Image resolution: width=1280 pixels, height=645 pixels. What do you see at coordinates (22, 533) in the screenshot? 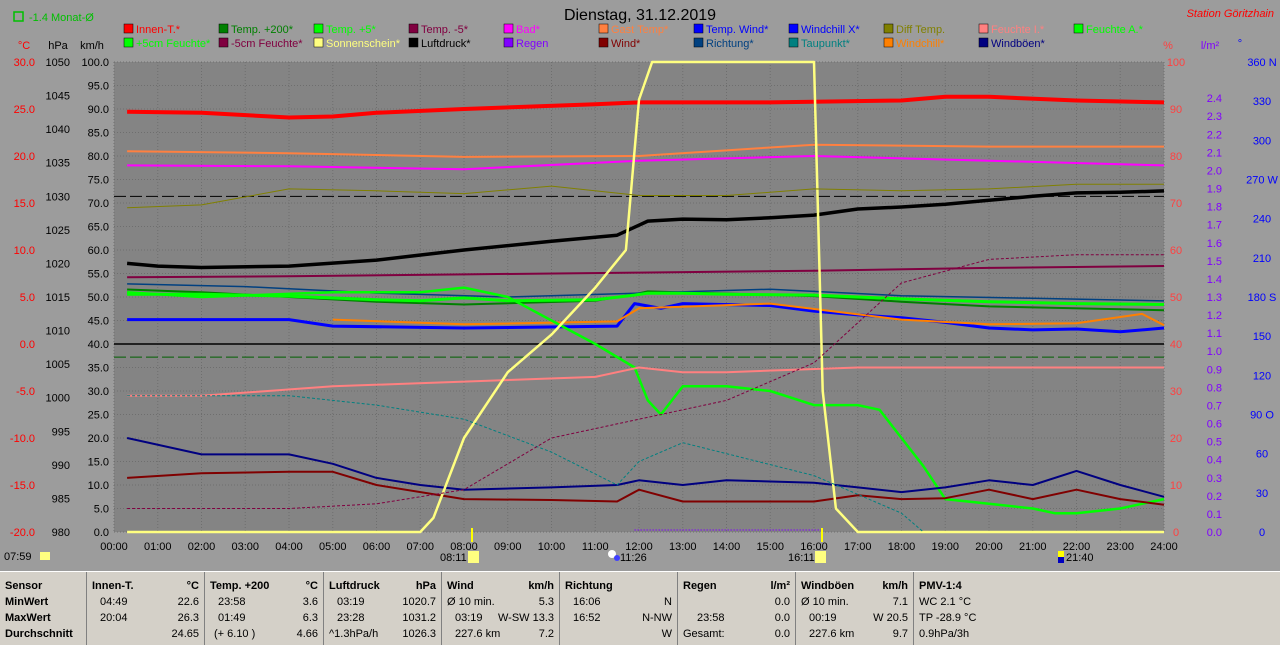
I see `temp-tick-label: -20.0` at bounding box center [22, 533].